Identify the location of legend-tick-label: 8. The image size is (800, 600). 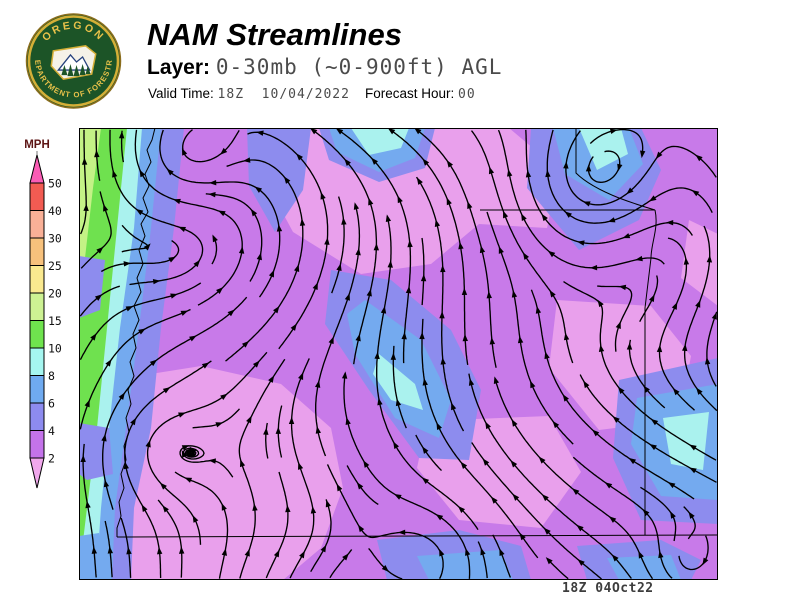
(51, 376).